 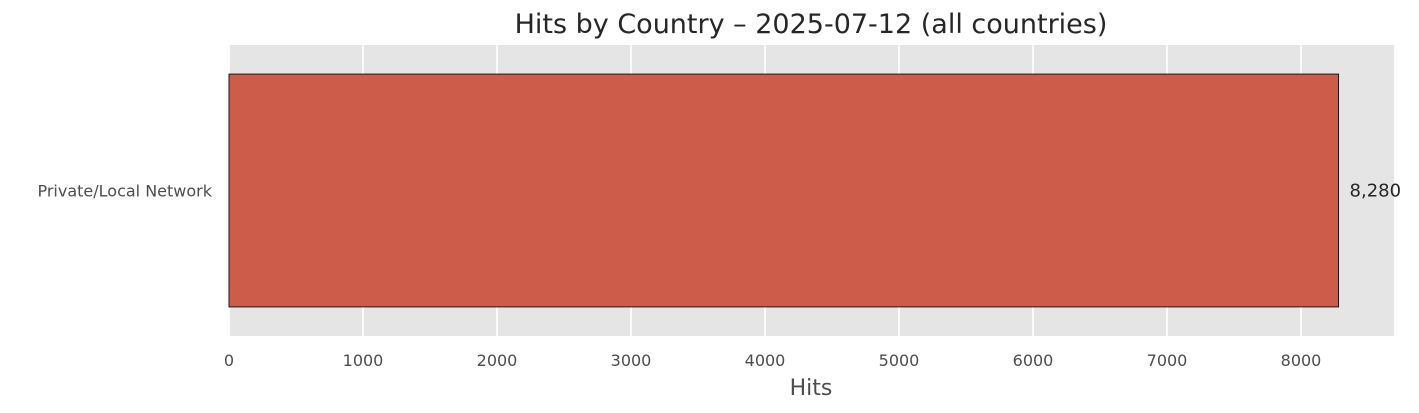 What do you see at coordinates (631, 360) in the screenshot?
I see `x-tick-label: 3000` at bounding box center [631, 360].